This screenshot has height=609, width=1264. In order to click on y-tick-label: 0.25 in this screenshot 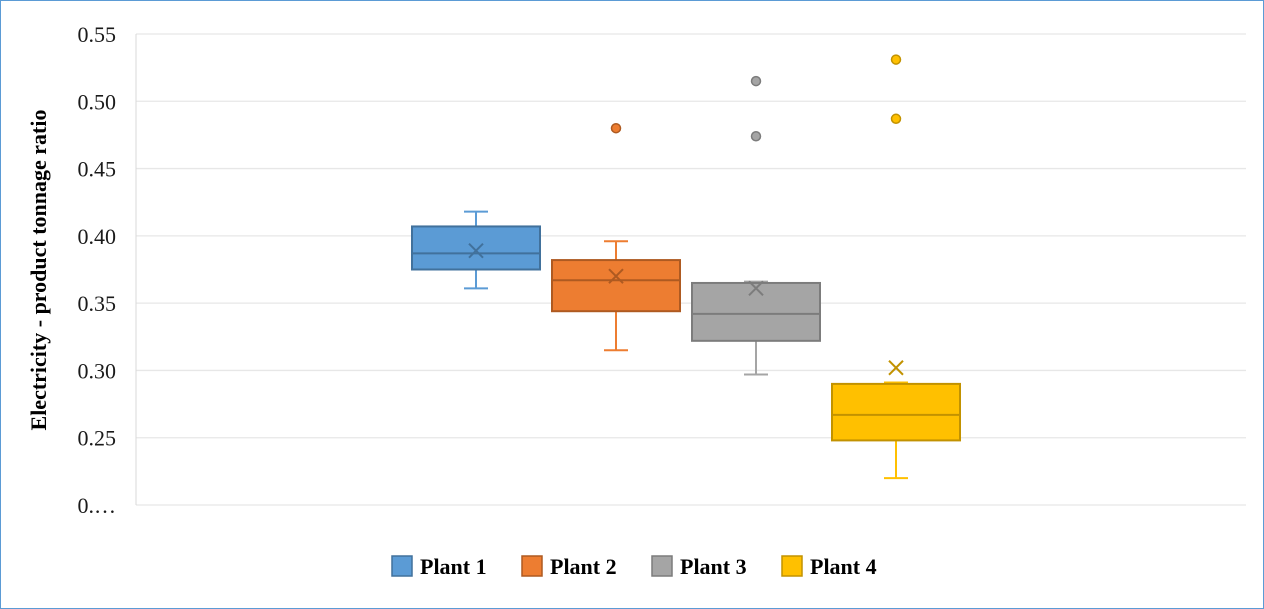, I will do `click(97, 438)`.